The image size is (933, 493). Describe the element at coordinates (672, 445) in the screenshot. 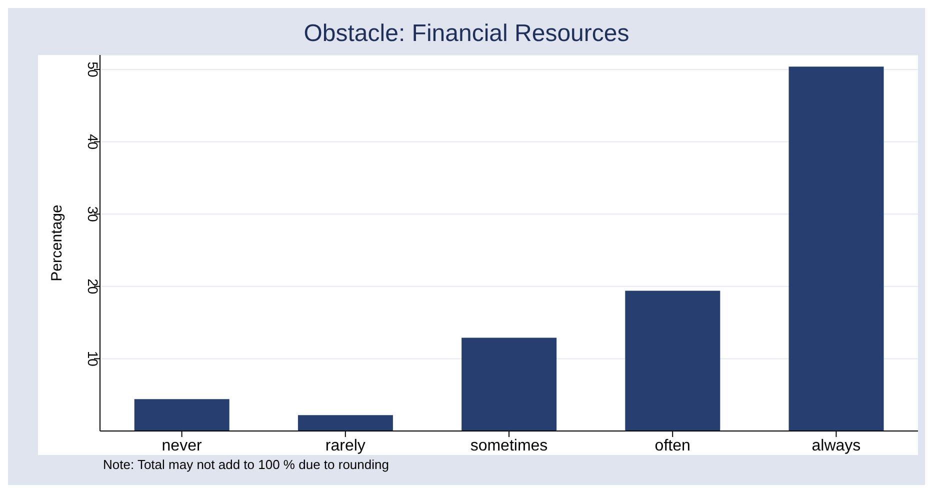

I see `x-tick-label: often` at that location.